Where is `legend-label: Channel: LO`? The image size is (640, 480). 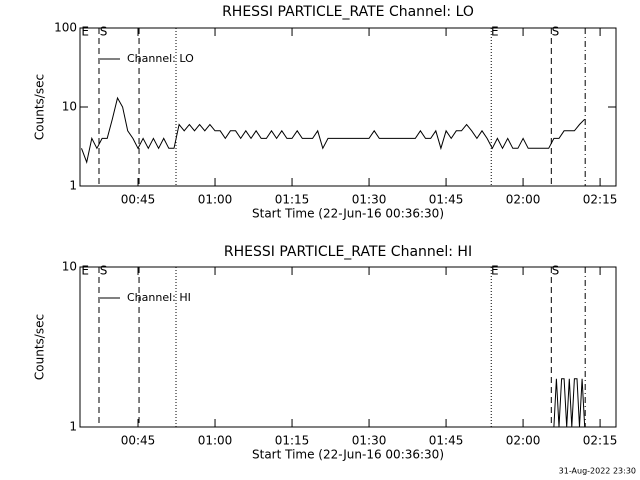
legend-label: Channel: LO is located at coordinates (160, 58).